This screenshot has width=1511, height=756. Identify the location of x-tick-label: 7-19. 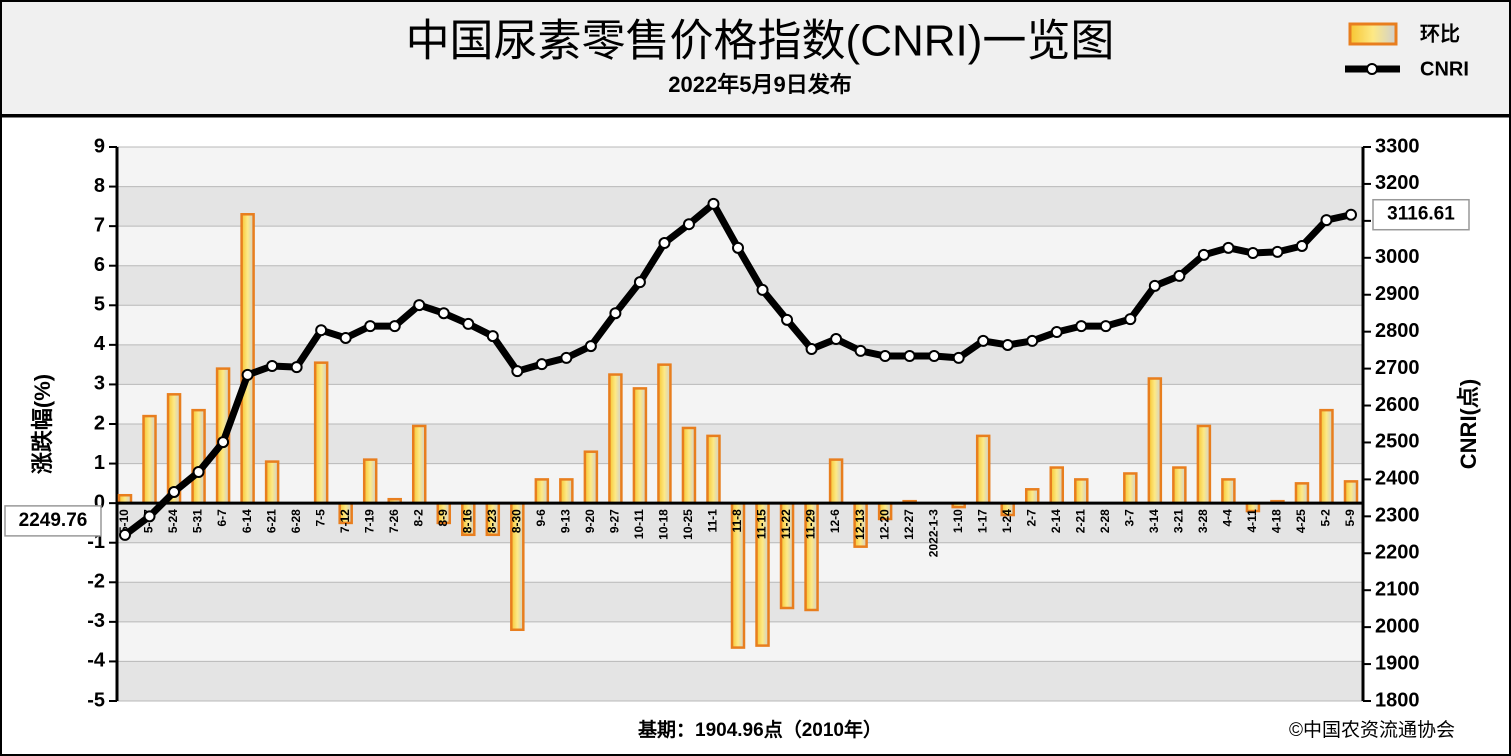
(369, 521).